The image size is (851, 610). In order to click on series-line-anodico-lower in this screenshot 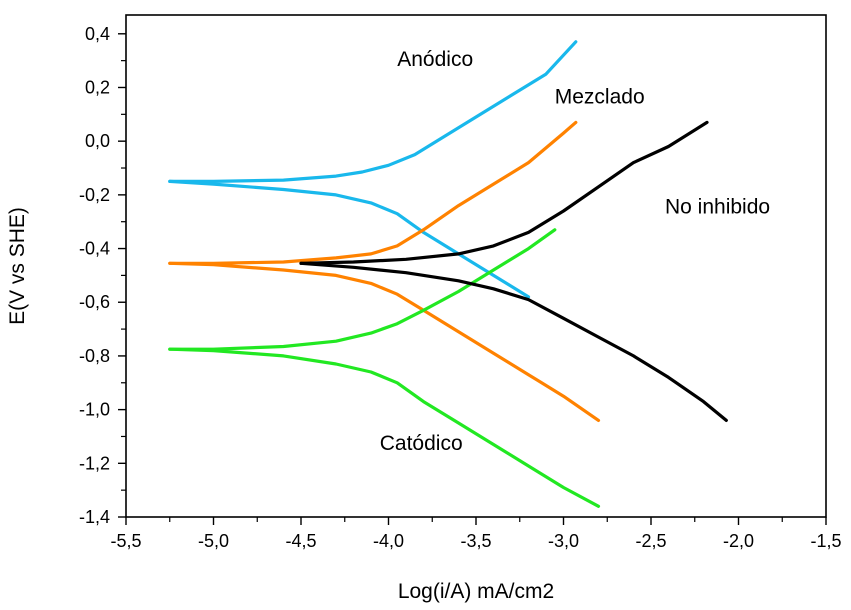, I will do `click(349, 239)`.